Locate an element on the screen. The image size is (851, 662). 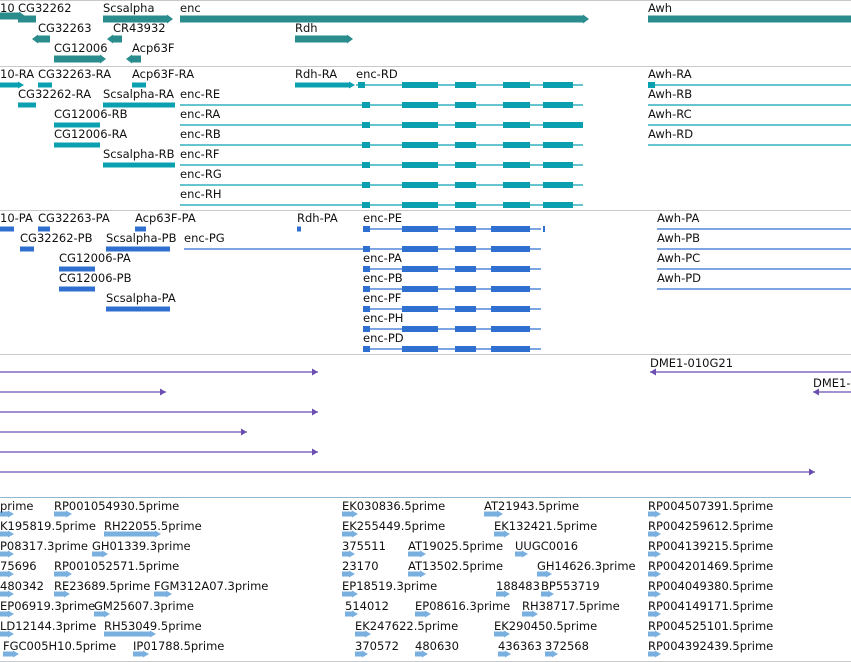
feature-rdh-pa is located at coordinates (299, 229).